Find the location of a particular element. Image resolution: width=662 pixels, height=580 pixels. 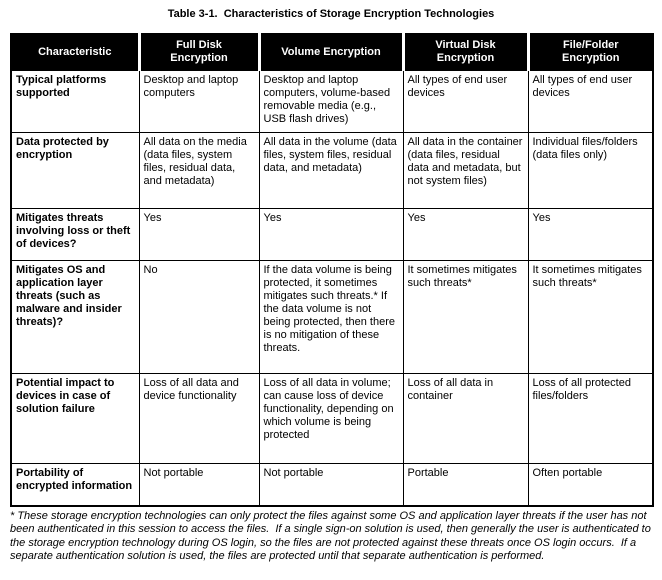

row-label: Typical platforms supported is located at coordinates (75, 101).